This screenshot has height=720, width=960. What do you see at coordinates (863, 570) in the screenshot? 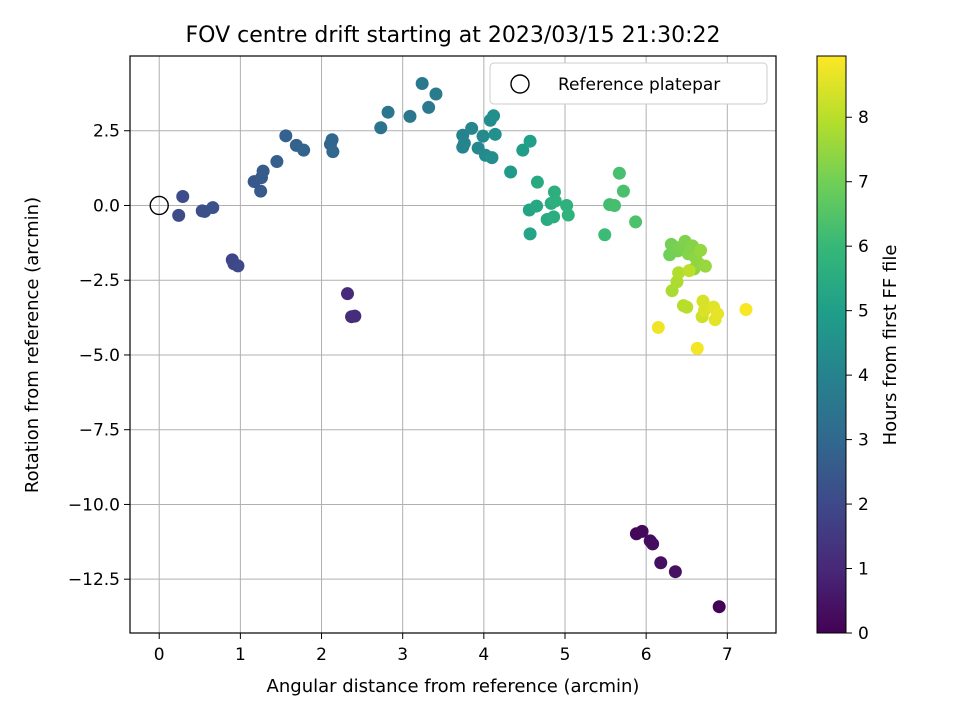
I see `colorbar-tick-label: 1` at bounding box center [863, 570].